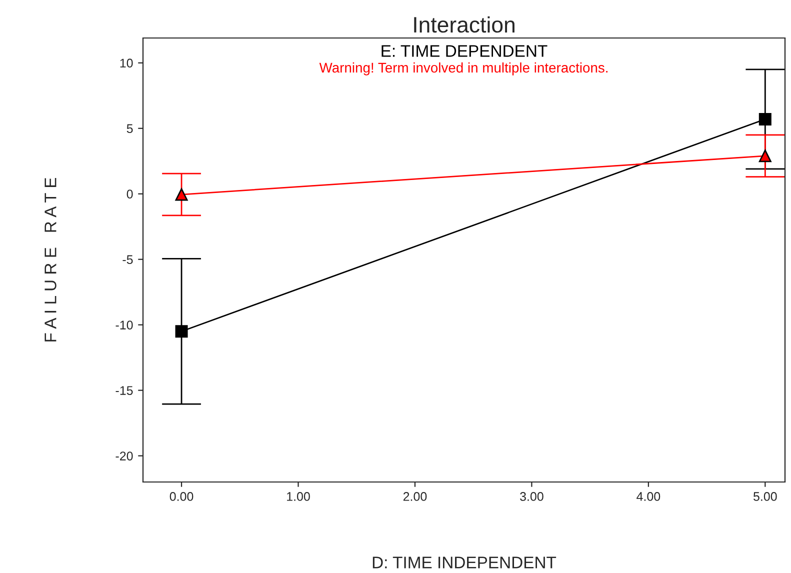  Describe the element at coordinates (182, 496) in the screenshot. I see `x-tick-label: 0.00` at that location.